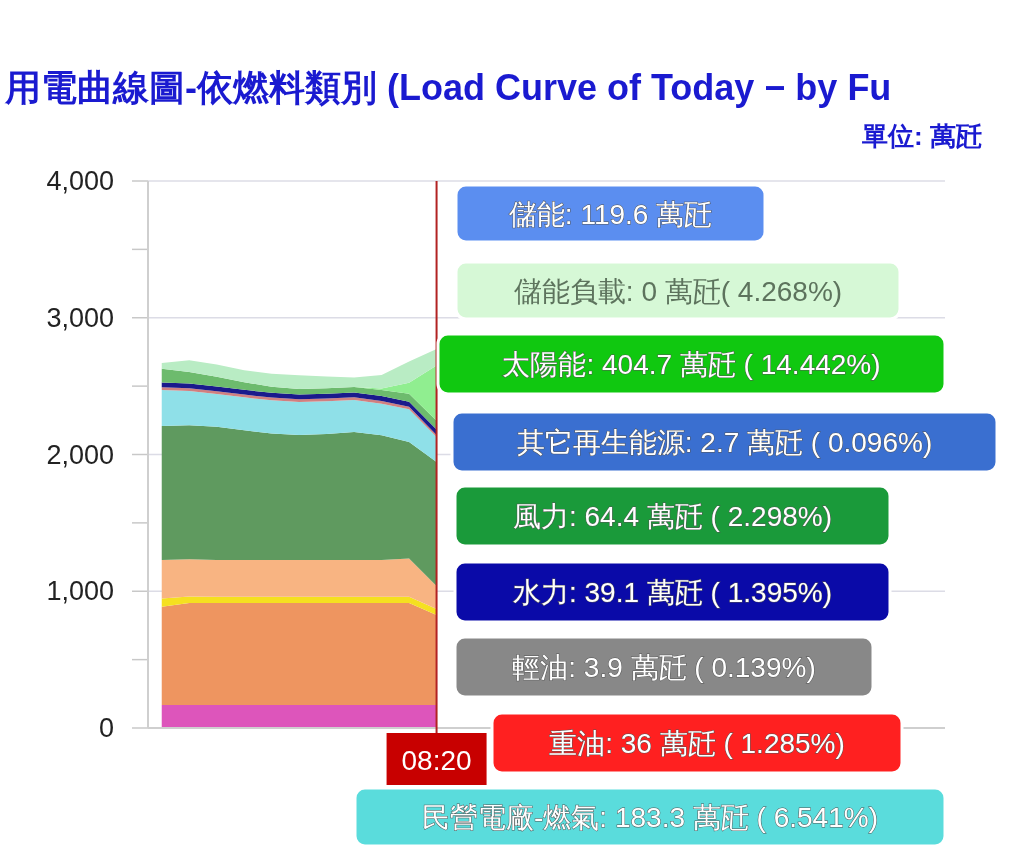 The width and height of the screenshot is (1024, 853). I want to click on y-tick-label: 2,000, so click(80, 454).